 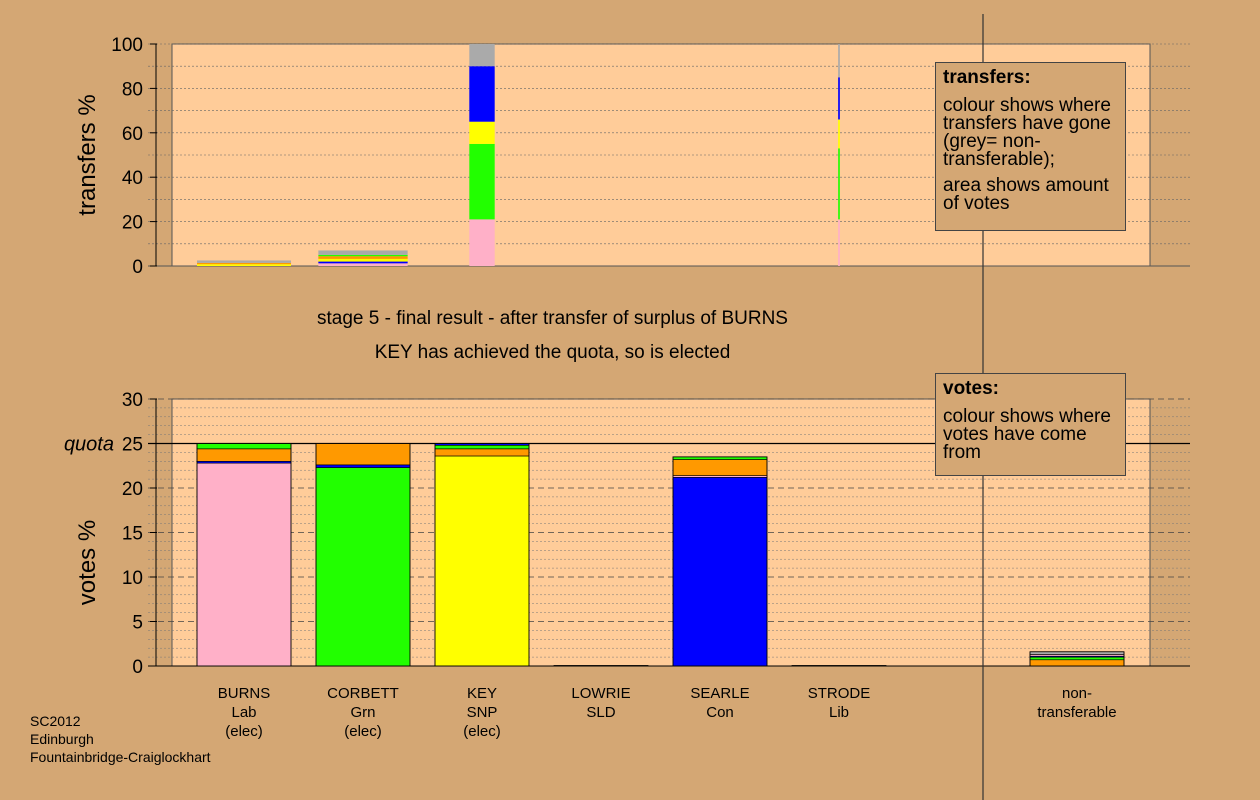 What do you see at coordinates (137, 667) in the screenshot?
I see `votes-tick-label: 0` at bounding box center [137, 667].